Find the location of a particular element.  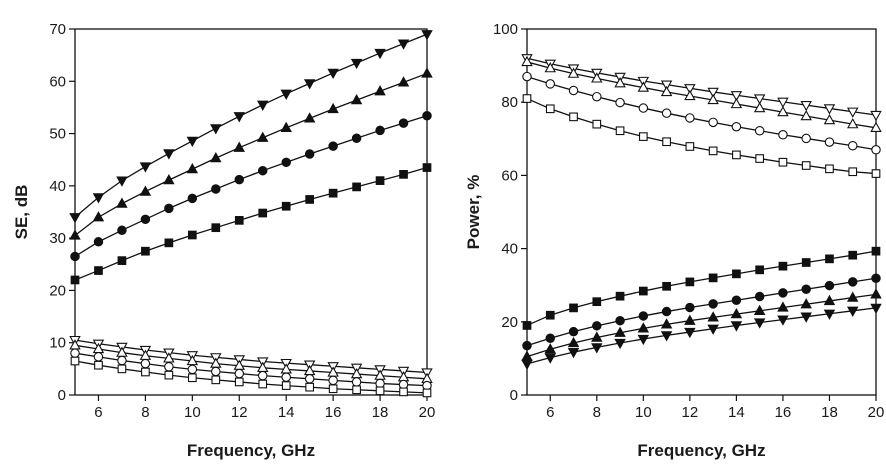

power-x-tick-label: 10 is located at coordinates (643, 412).